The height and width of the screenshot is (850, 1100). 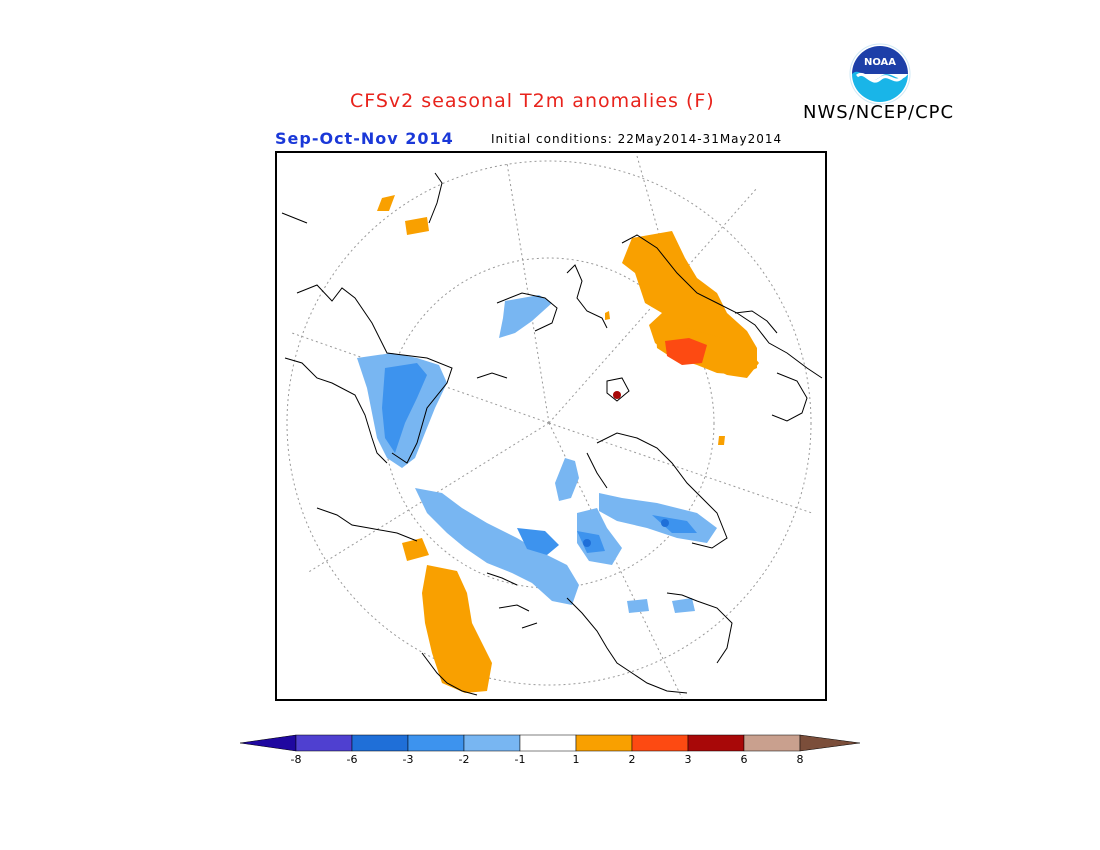 What do you see at coordinates (532, 101) in the screenshot?
I see `chart-title: CFSv2 seasonal T2m anomalies (F)` at bounding box center [532, 101].